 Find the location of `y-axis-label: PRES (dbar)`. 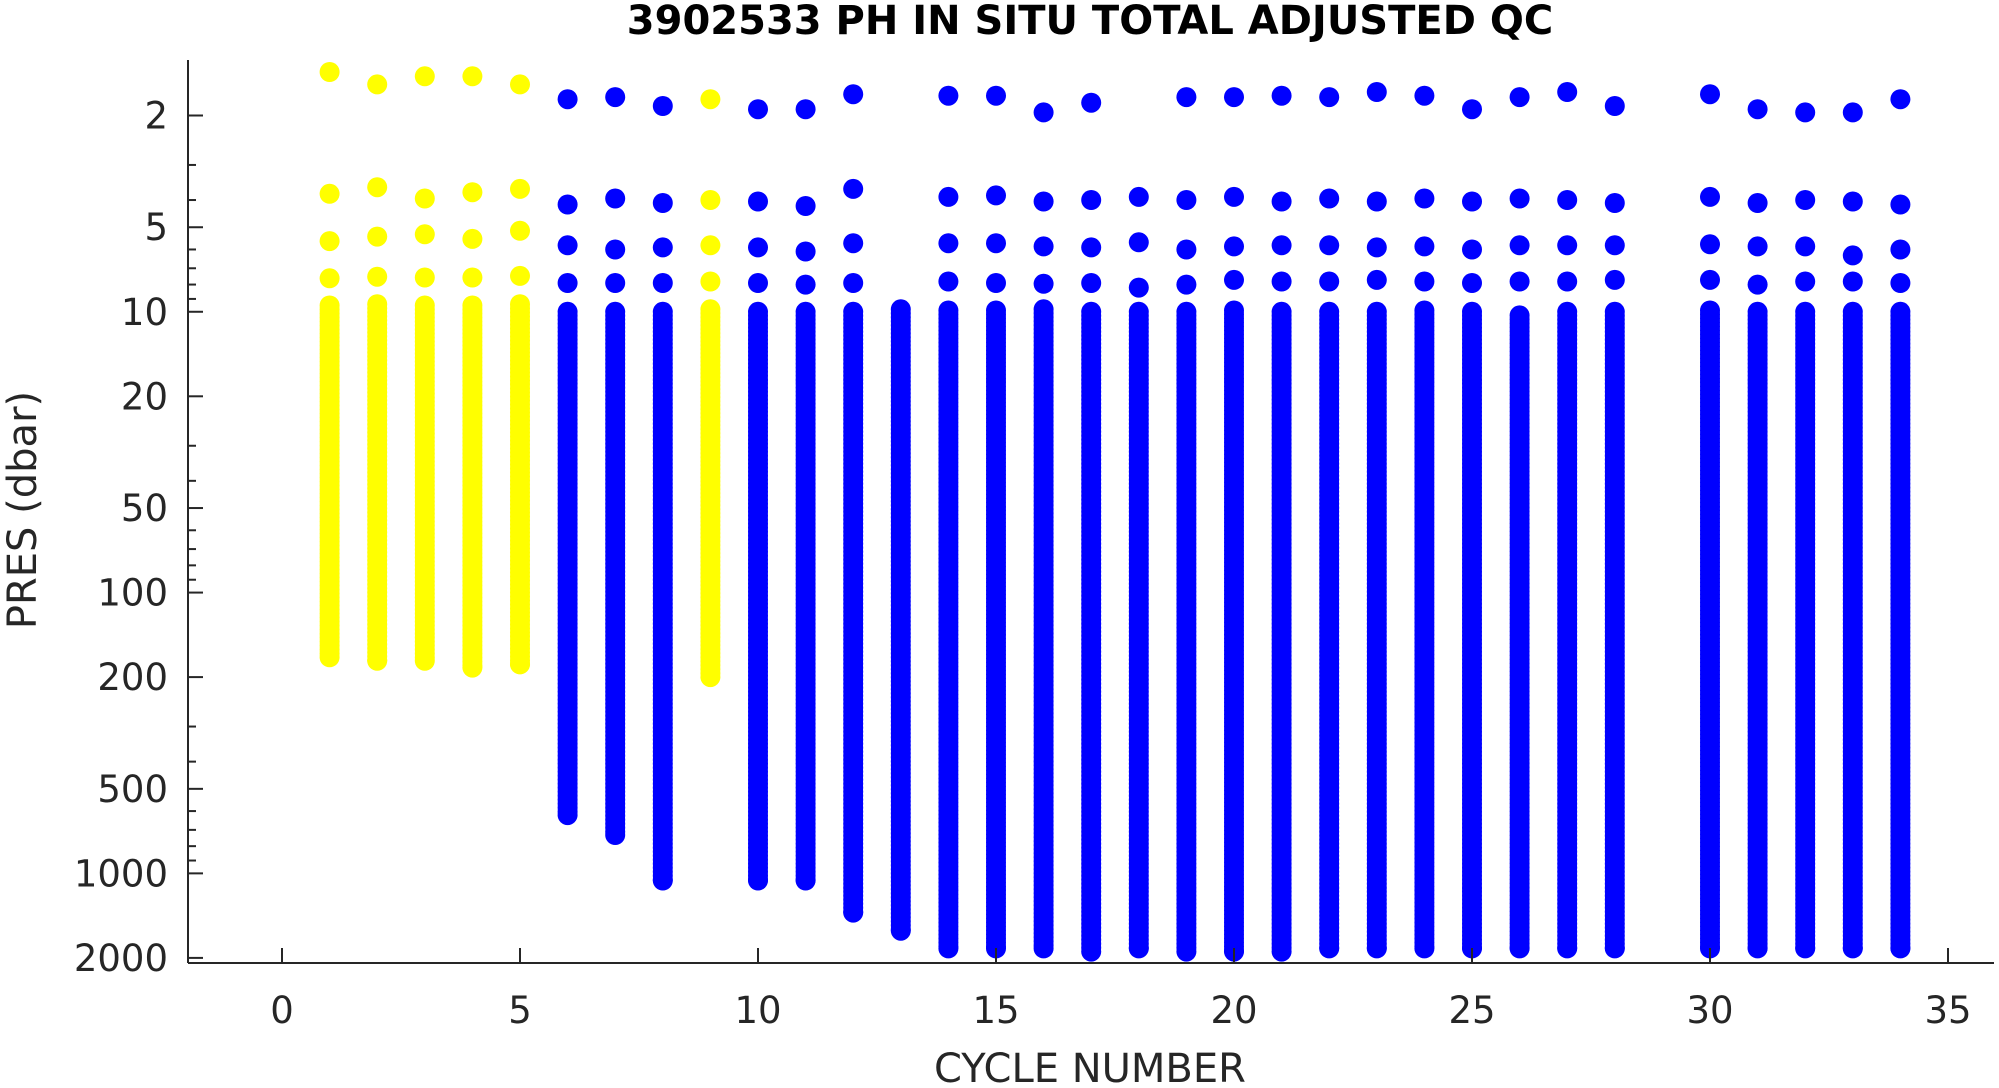

y-axis-label: PRES (dbar) is located at coordinates (23, 510).